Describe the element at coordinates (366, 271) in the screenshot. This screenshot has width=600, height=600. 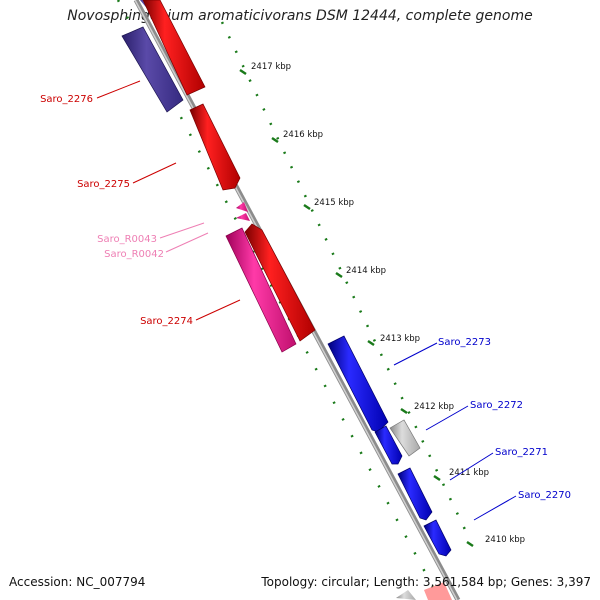
I see `scale-label-2414: 2414 kbp` at that location.